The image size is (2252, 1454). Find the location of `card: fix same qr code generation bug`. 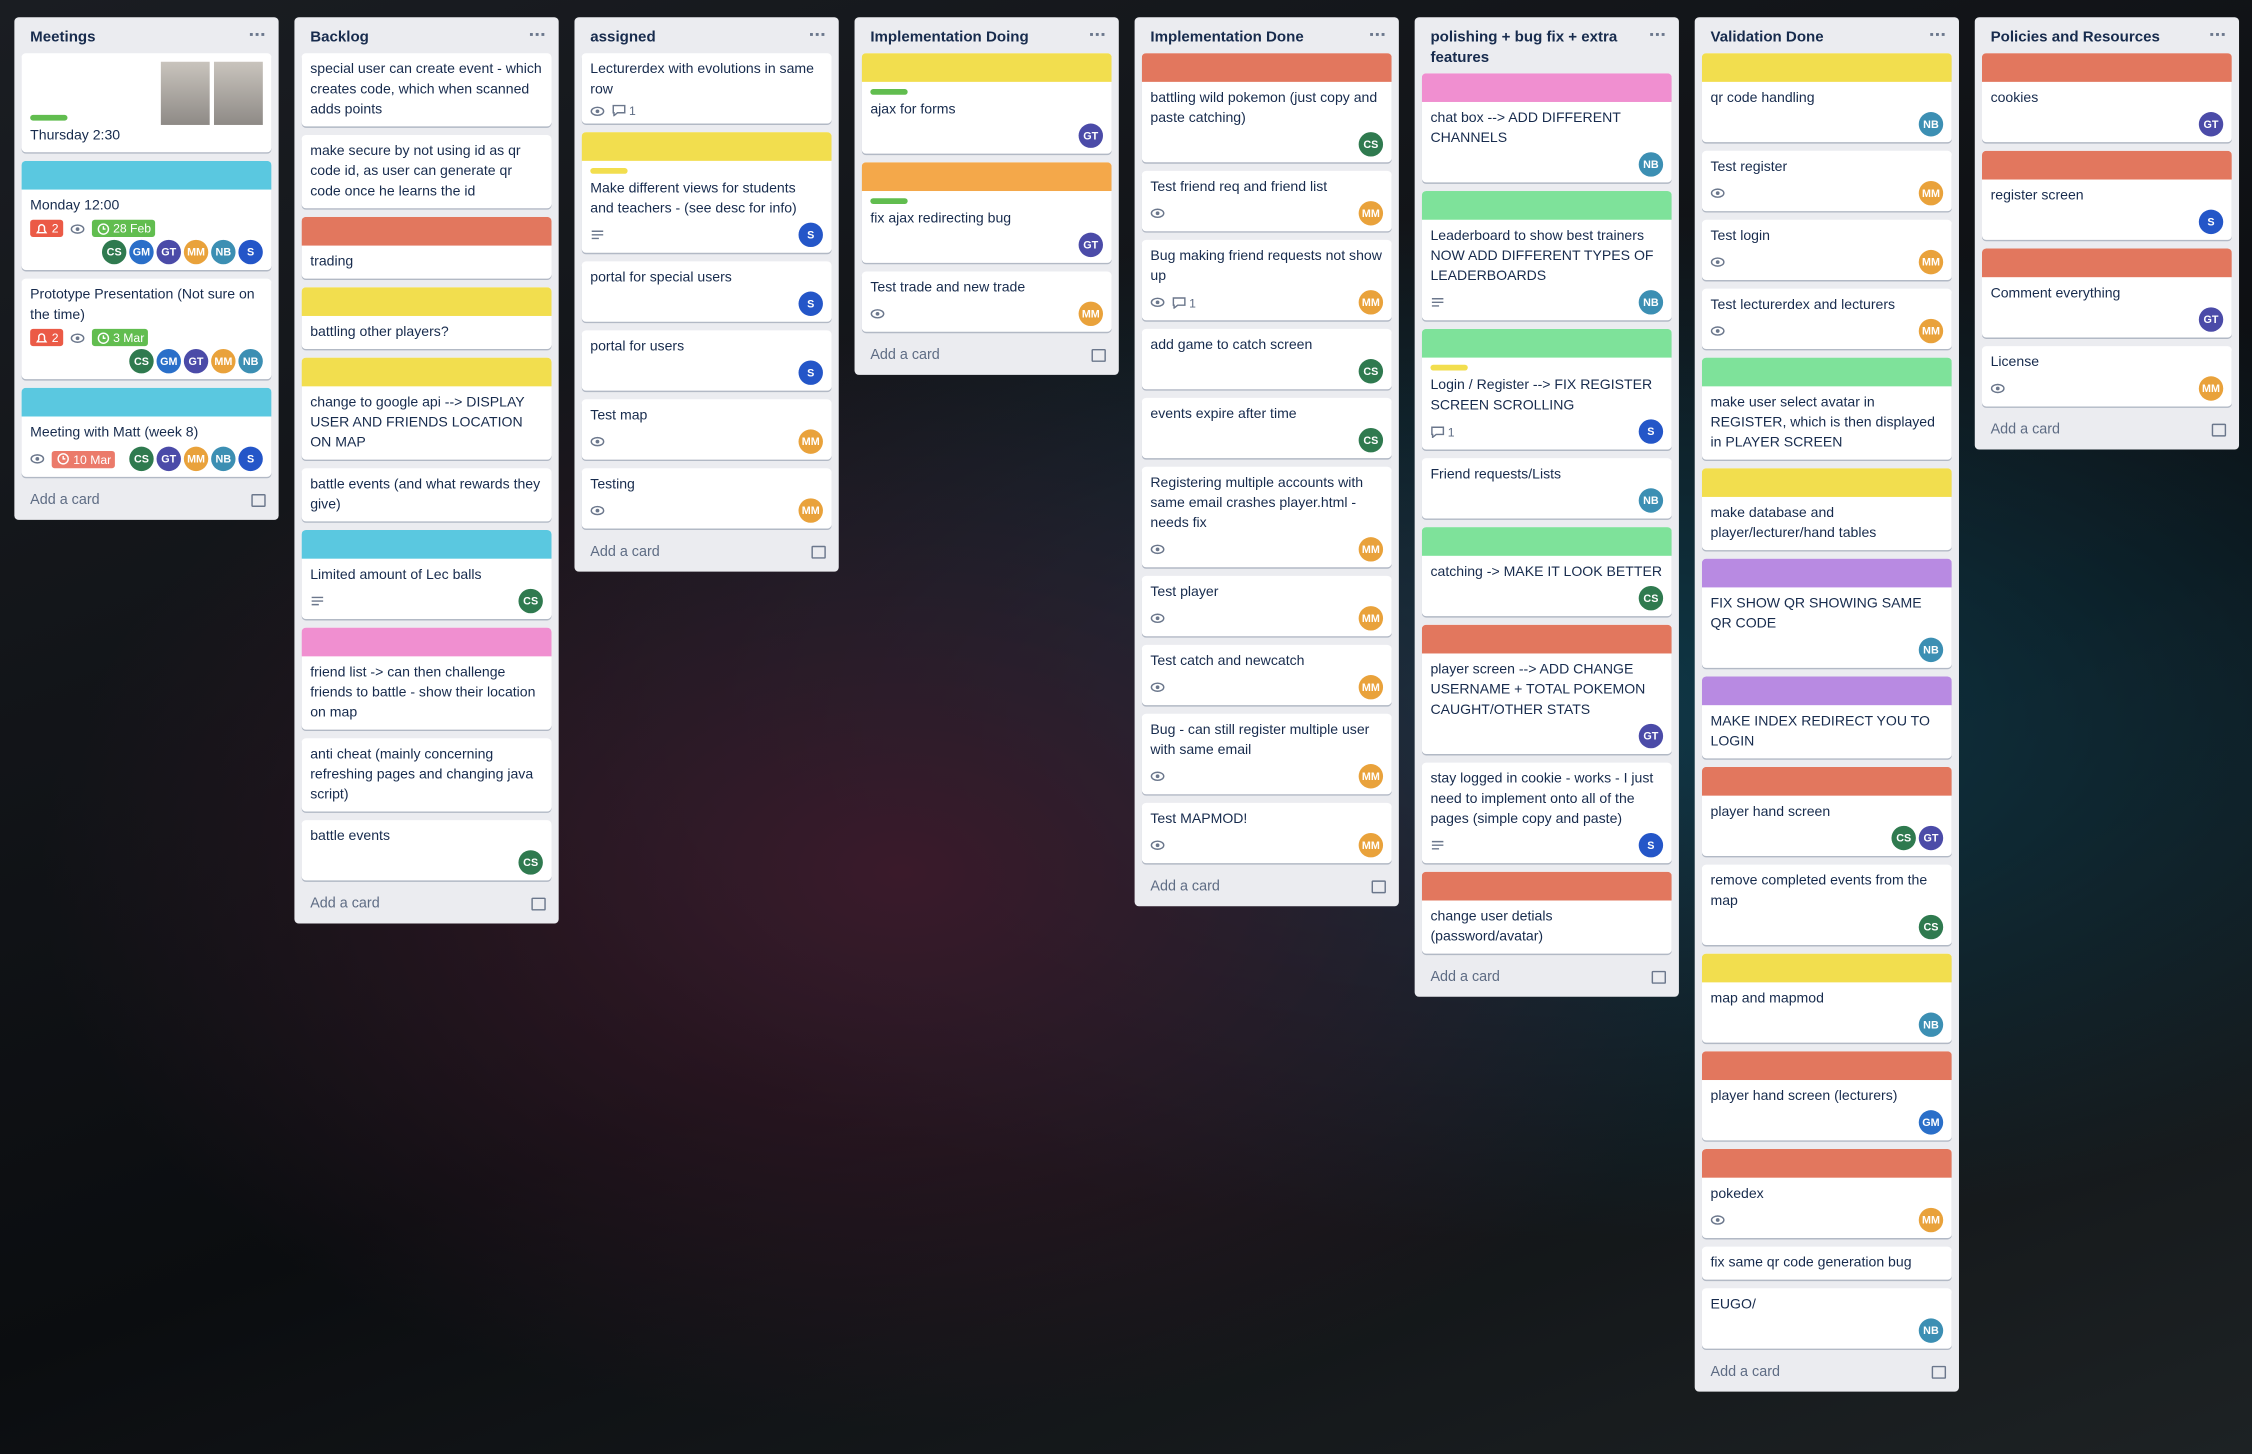

card: fix same qr code generation bug is located at coordinates (1826, 1263).